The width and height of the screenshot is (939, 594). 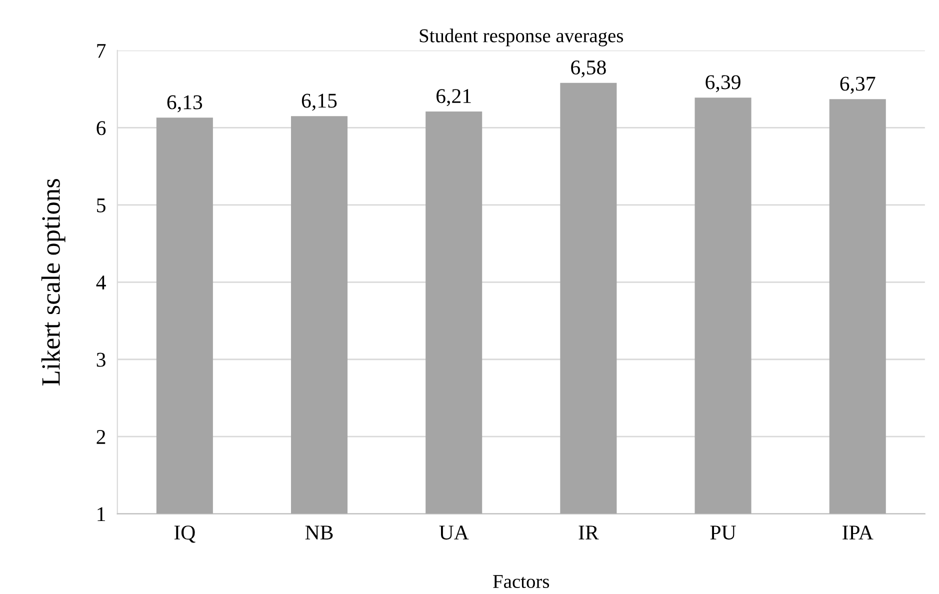 I want to click on data-label: 6,37, so click(x=858, y=85).